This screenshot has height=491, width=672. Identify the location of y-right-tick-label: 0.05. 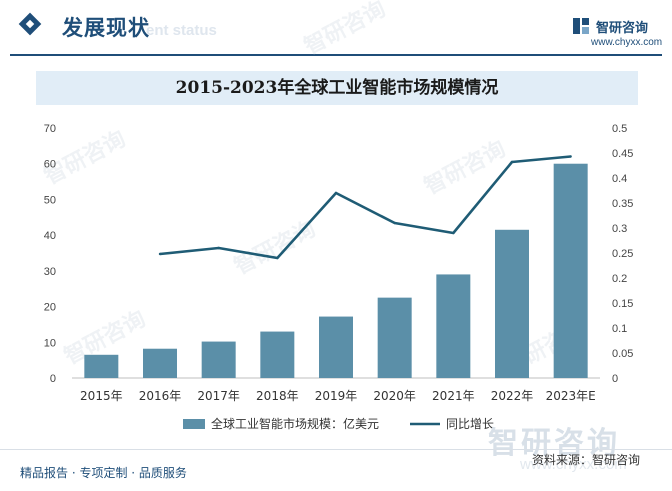
(622, 354).